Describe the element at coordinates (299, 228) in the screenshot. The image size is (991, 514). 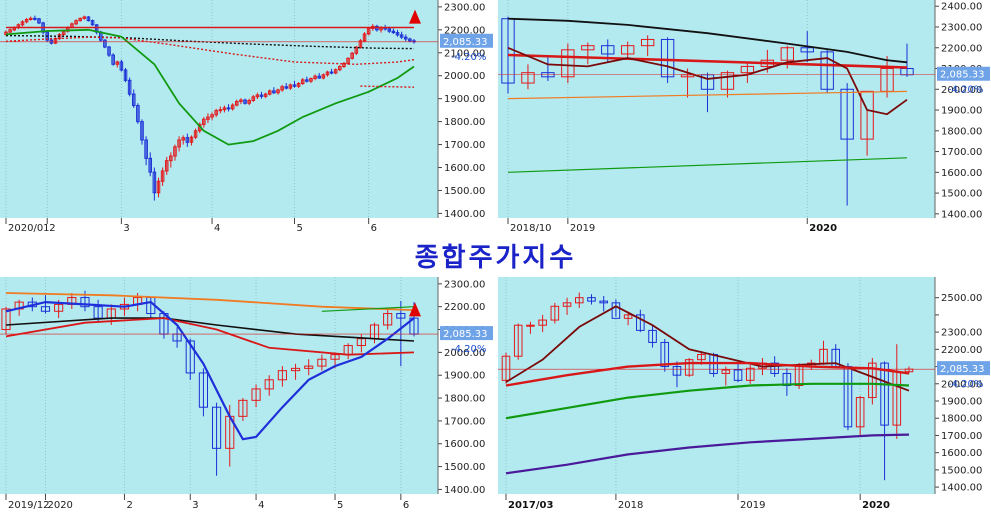
I see `x-tick-label: 5` at that location.